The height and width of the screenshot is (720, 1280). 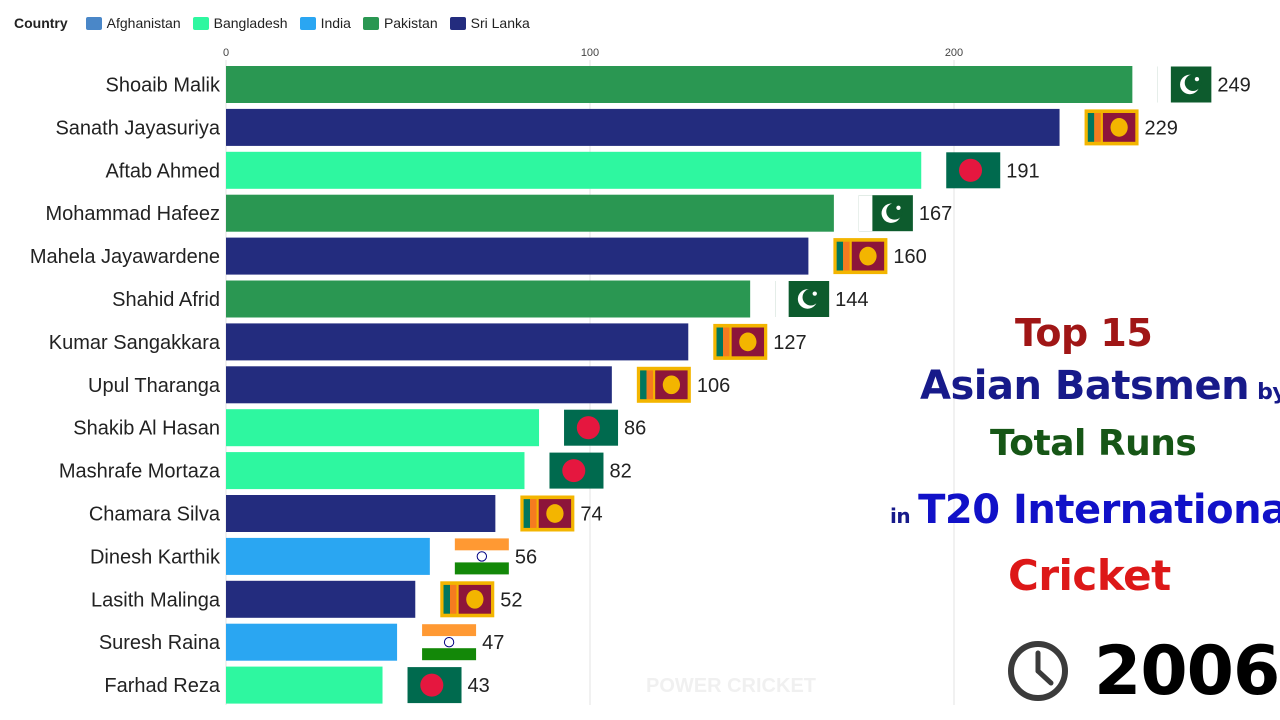 What do you see at coordinates (493, 643) in the screenshot?
I see `value-label: 47` at bounding box center [493, 643].